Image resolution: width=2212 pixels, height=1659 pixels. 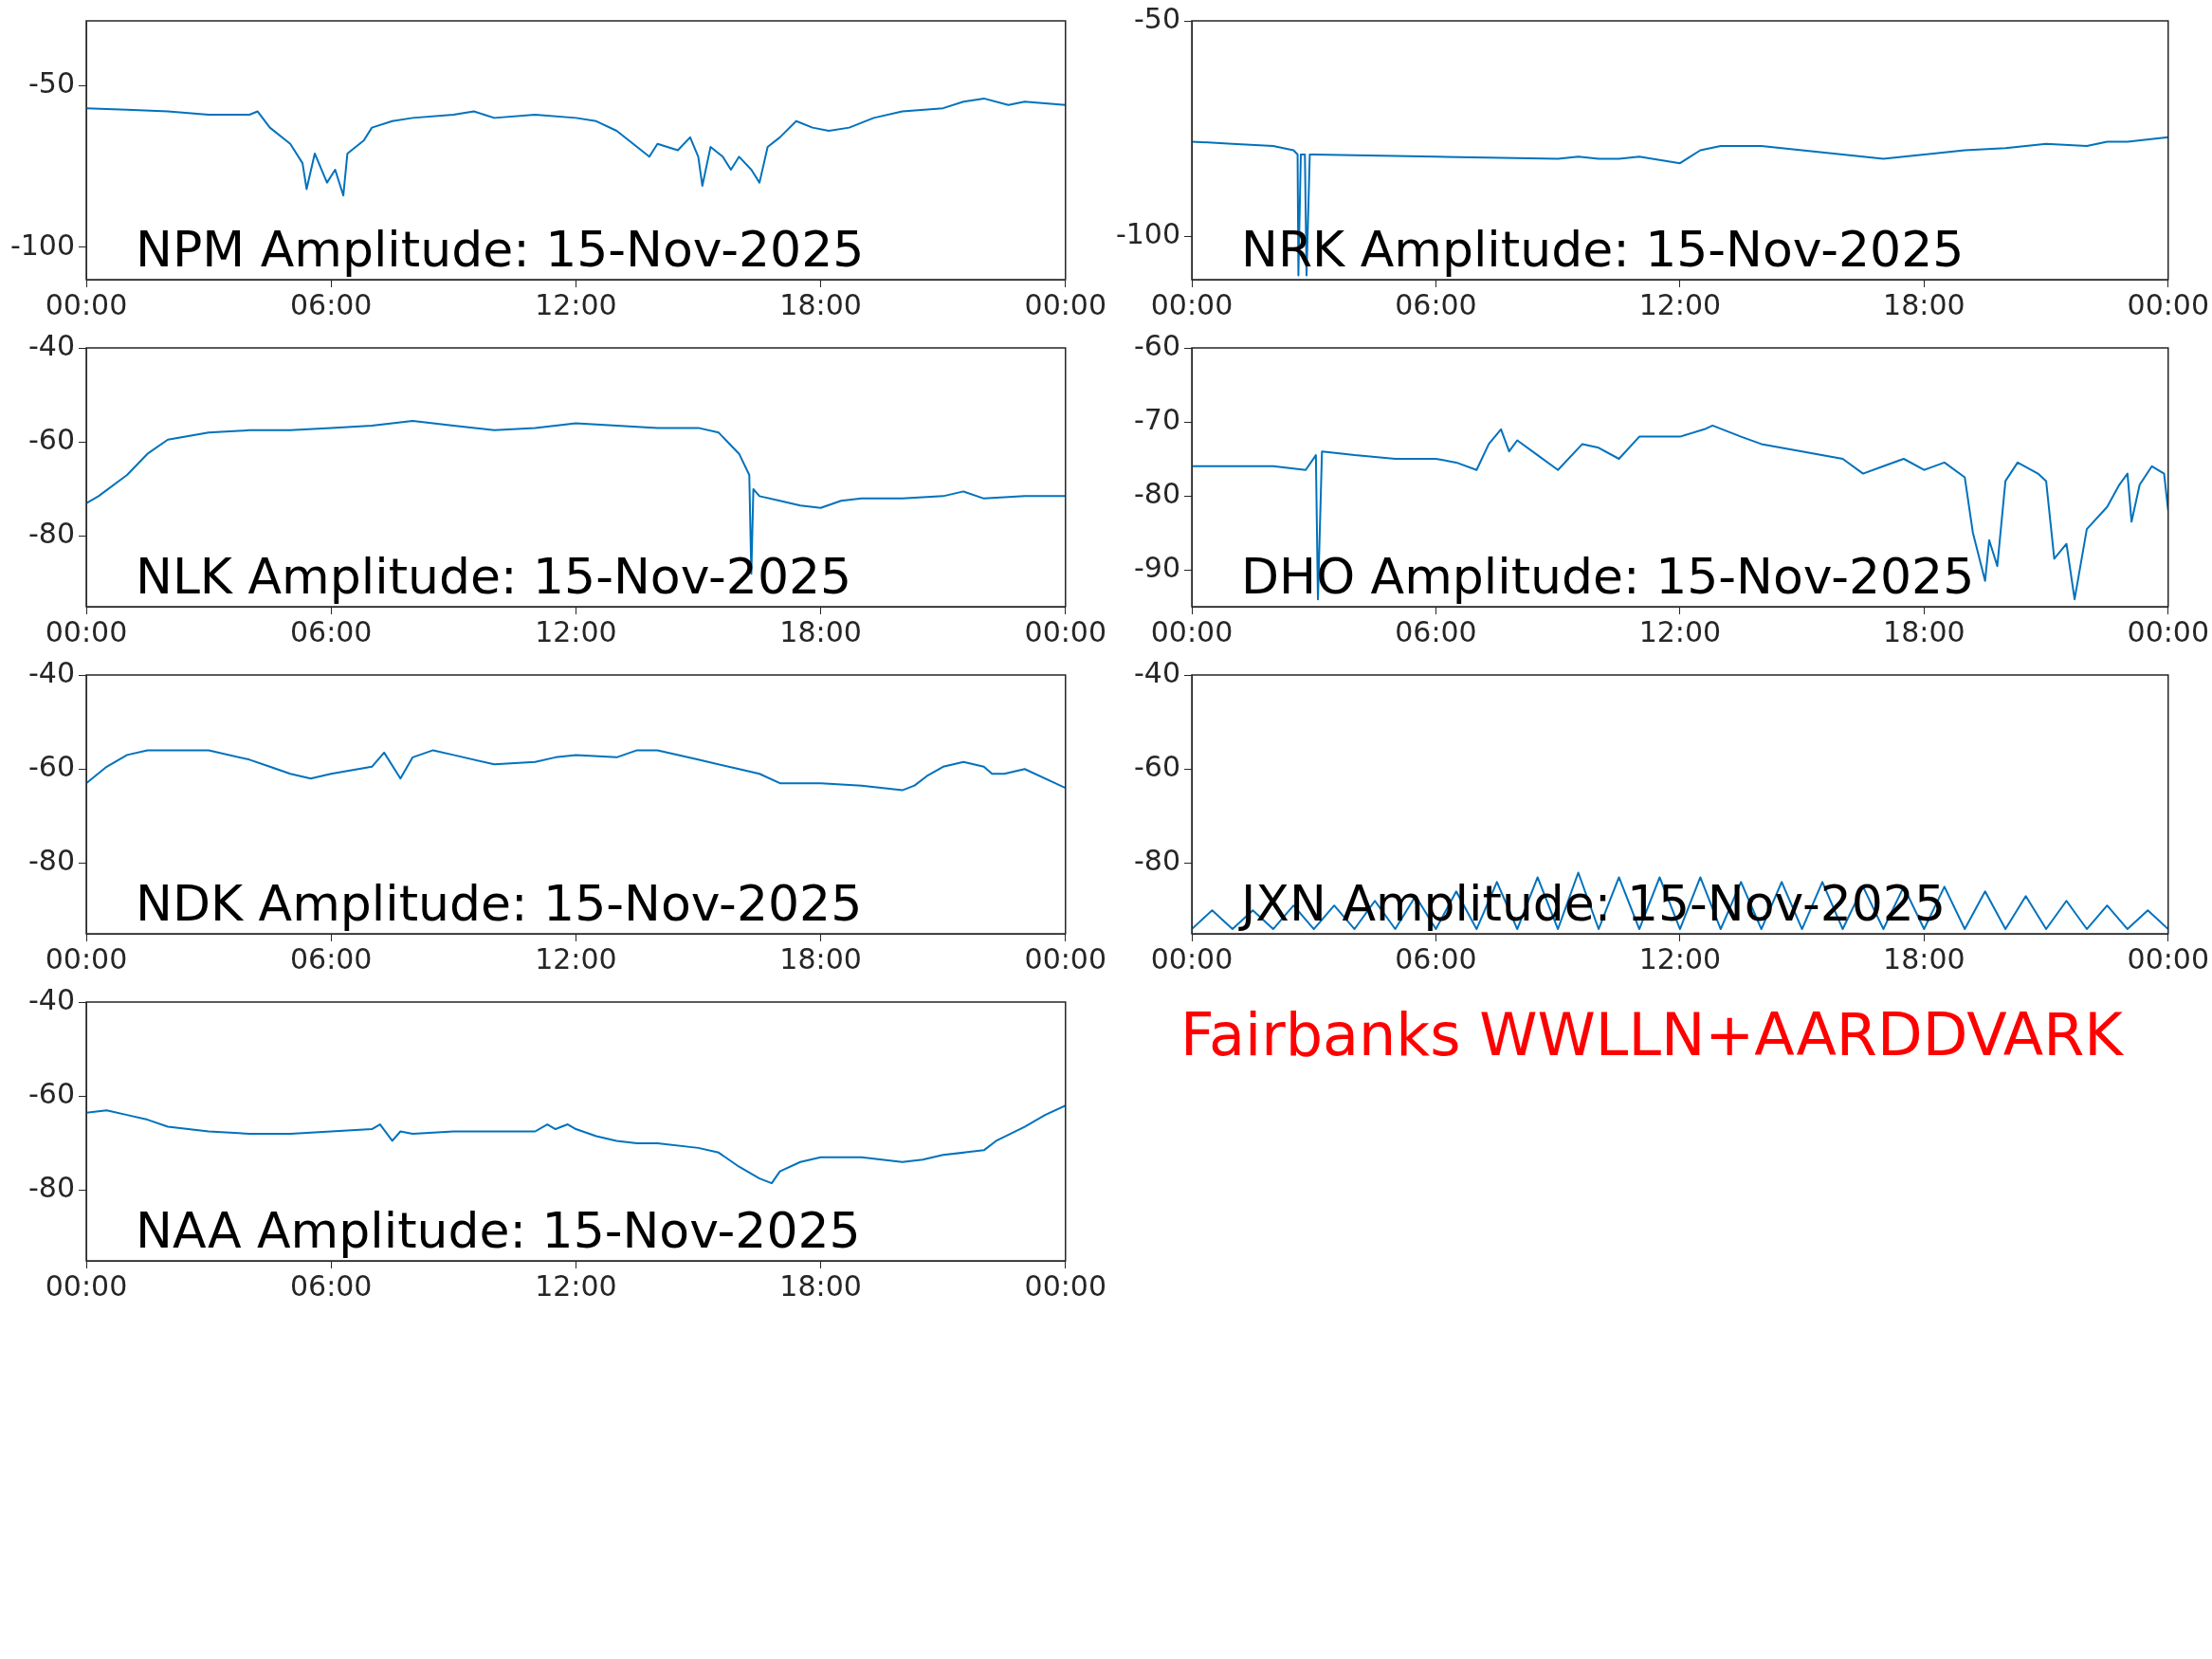 What do you see at coordinates (1157, 567) in the screenshot?
I see `y-tick-label: -90` at bounding box center [1157, 567].